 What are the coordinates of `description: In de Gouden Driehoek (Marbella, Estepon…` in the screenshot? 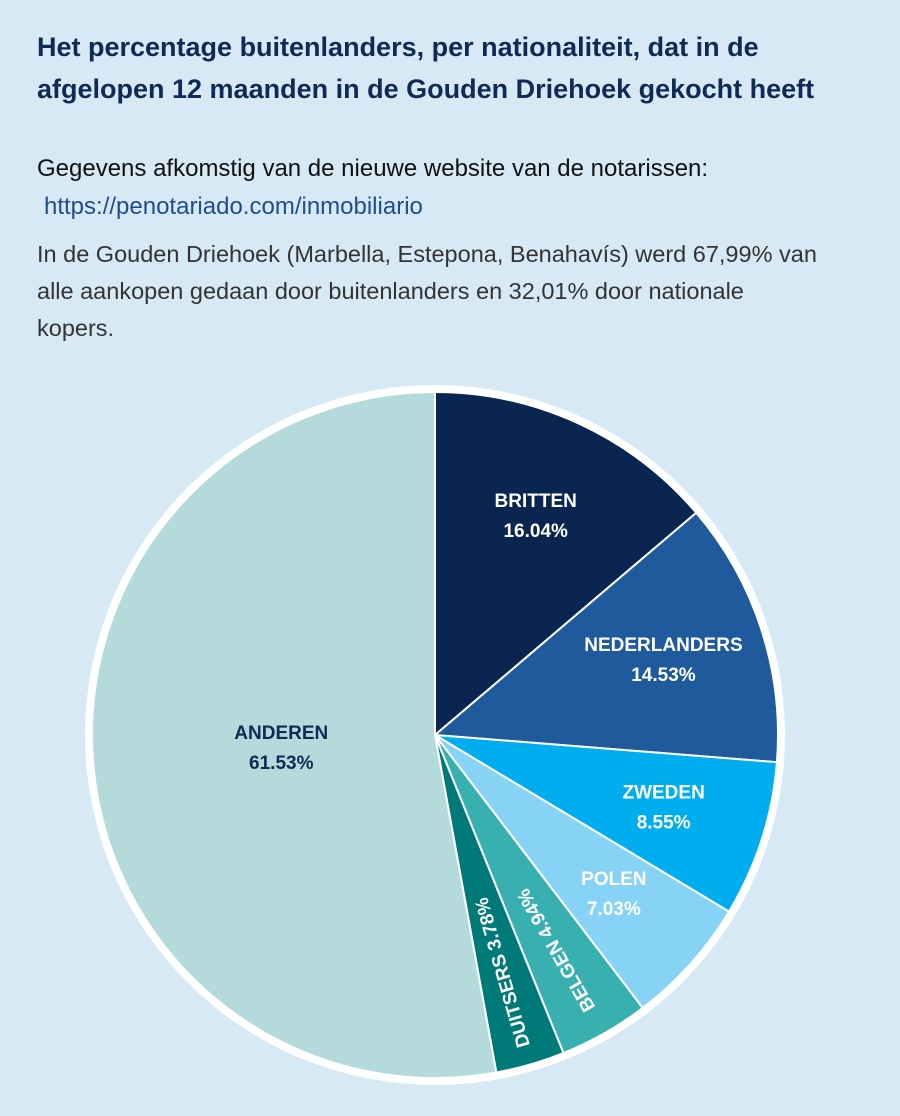 It's located at (427, 291).